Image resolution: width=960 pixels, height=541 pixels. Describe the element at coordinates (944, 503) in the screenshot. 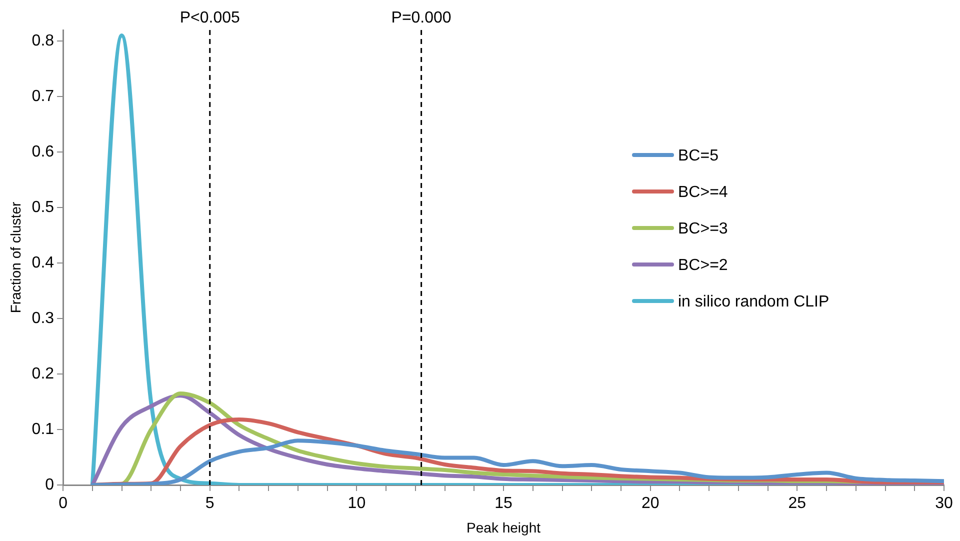

I see `x-tick-label: 30` at that location.